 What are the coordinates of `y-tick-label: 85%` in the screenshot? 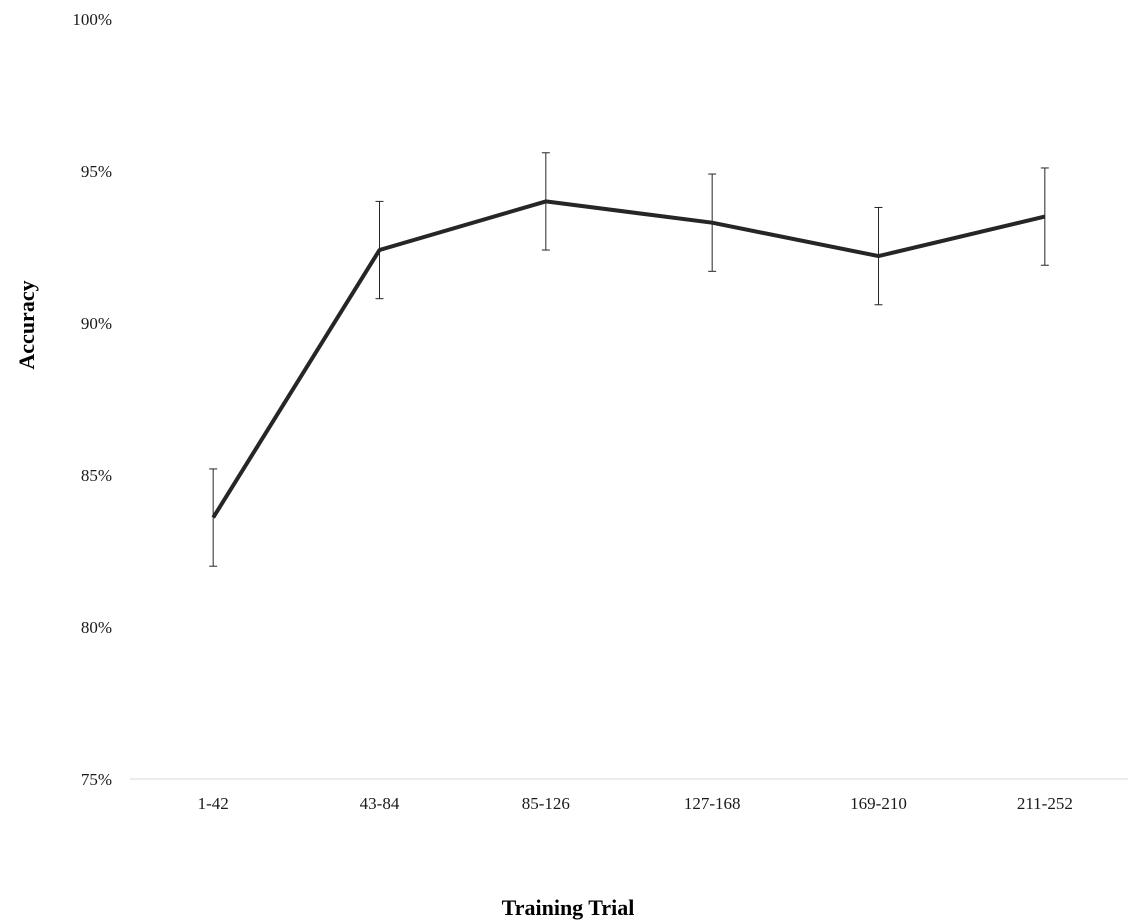 It's located at (96, 475).